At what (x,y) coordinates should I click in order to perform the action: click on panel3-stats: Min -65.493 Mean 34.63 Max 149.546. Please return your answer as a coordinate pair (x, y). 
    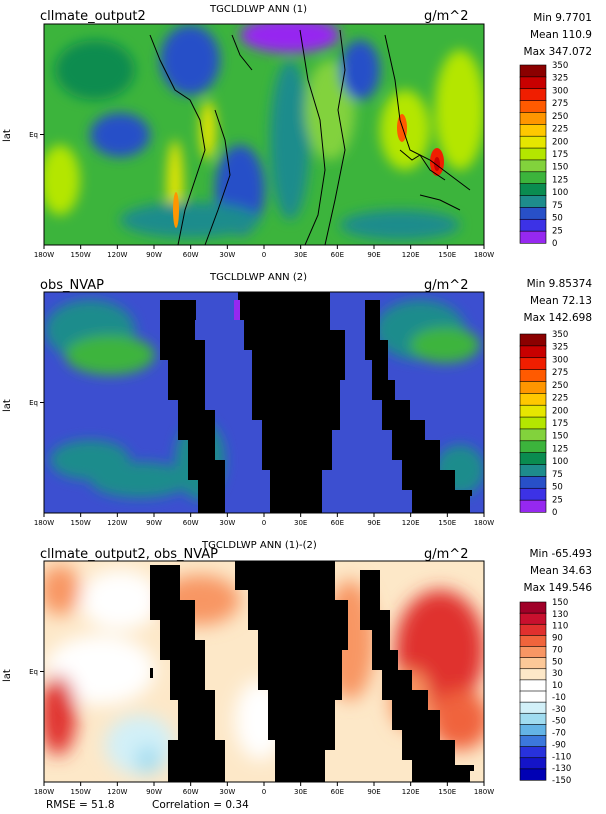
    Looking at the image, I should click on (558, 571).